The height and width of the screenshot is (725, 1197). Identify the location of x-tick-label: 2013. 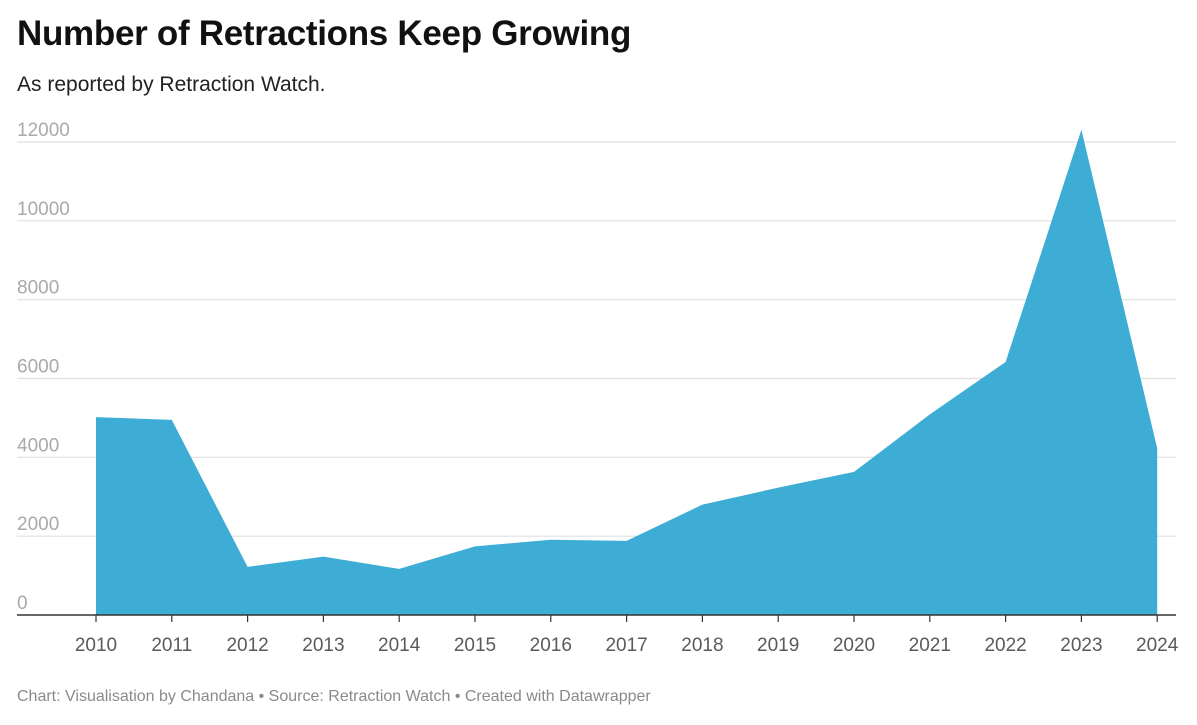
(323, 645).